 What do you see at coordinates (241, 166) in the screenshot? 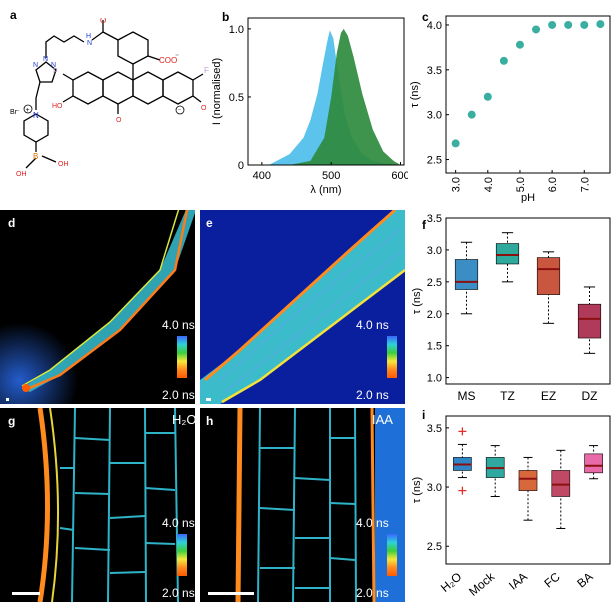
I see `y-tick-label: 0` at bounding box center [241, 166].